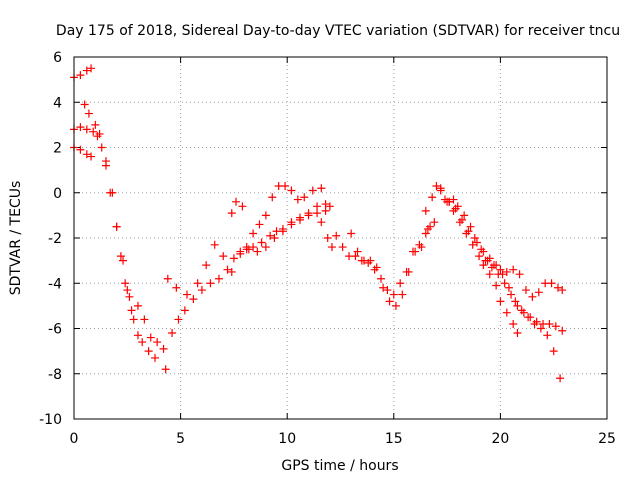 The height and width of the screenshot is (480, 640). Describe the element at coordinates (57, 58) in the screenshot. I see `y-tick-label: 6` at that location.